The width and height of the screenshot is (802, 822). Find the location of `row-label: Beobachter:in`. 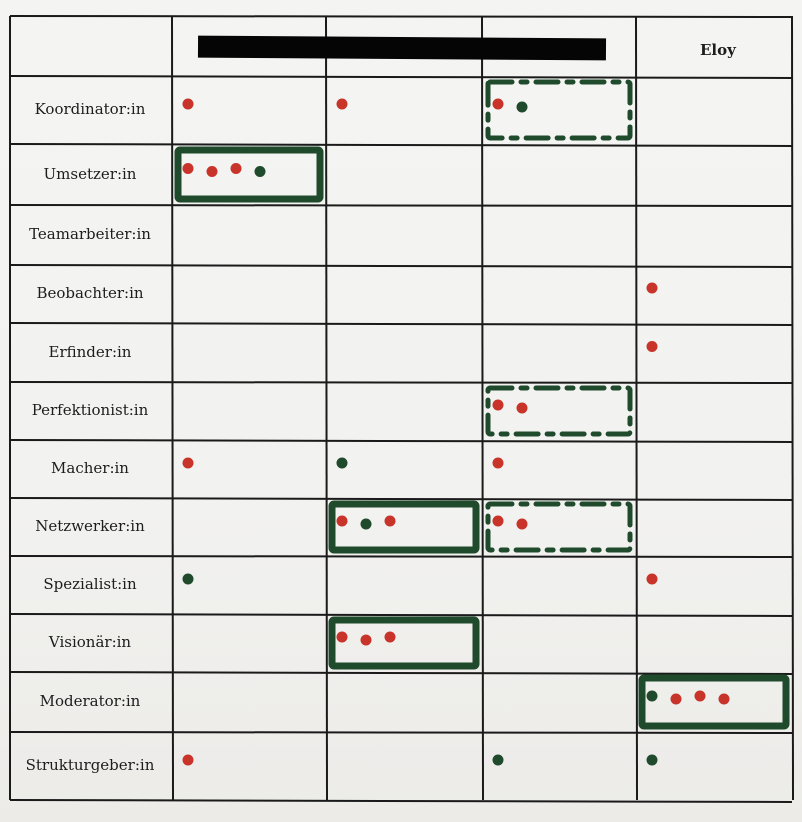

row-label: Beobachter:in is located at coordinates (90, 293).